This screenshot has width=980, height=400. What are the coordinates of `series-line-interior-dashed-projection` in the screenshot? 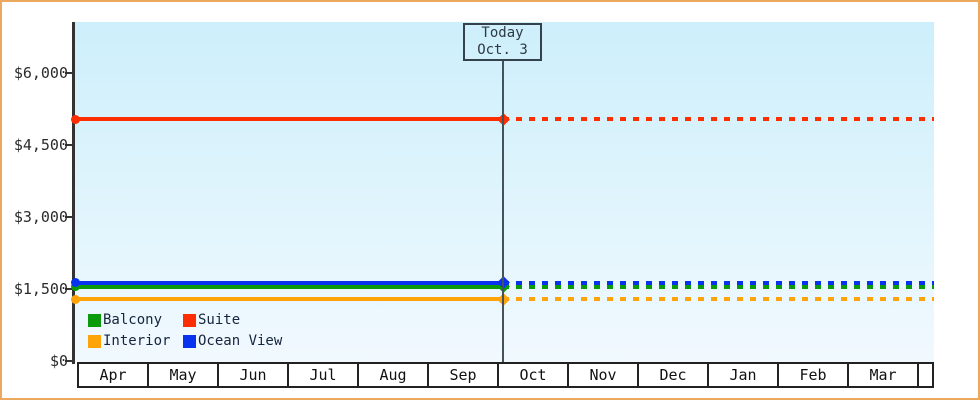 It's located at (718, 299).